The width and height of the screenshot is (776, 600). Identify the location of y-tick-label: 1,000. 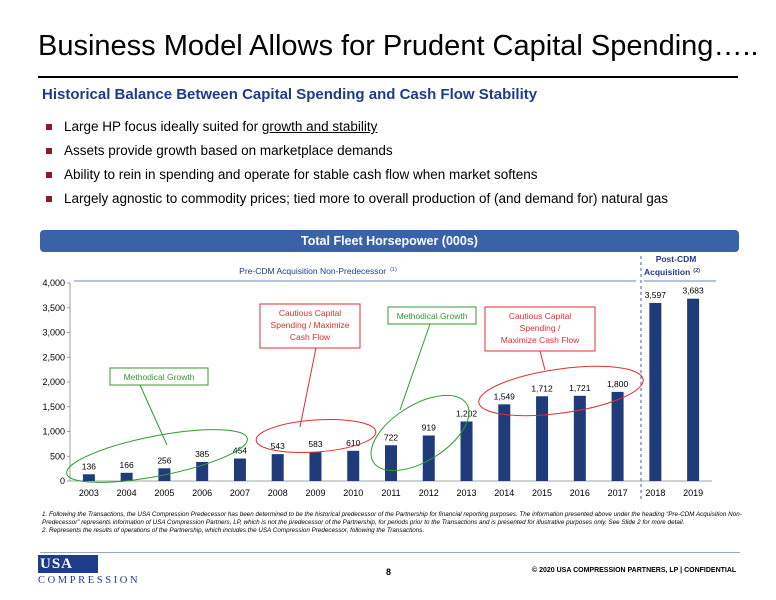
(53, 432).